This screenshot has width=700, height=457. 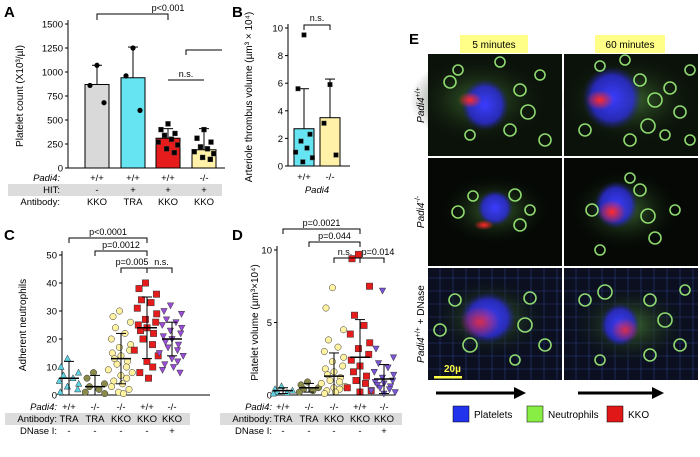 I want to click on panel-d-annotation: p=0.0021, so click(x=322, y=223).